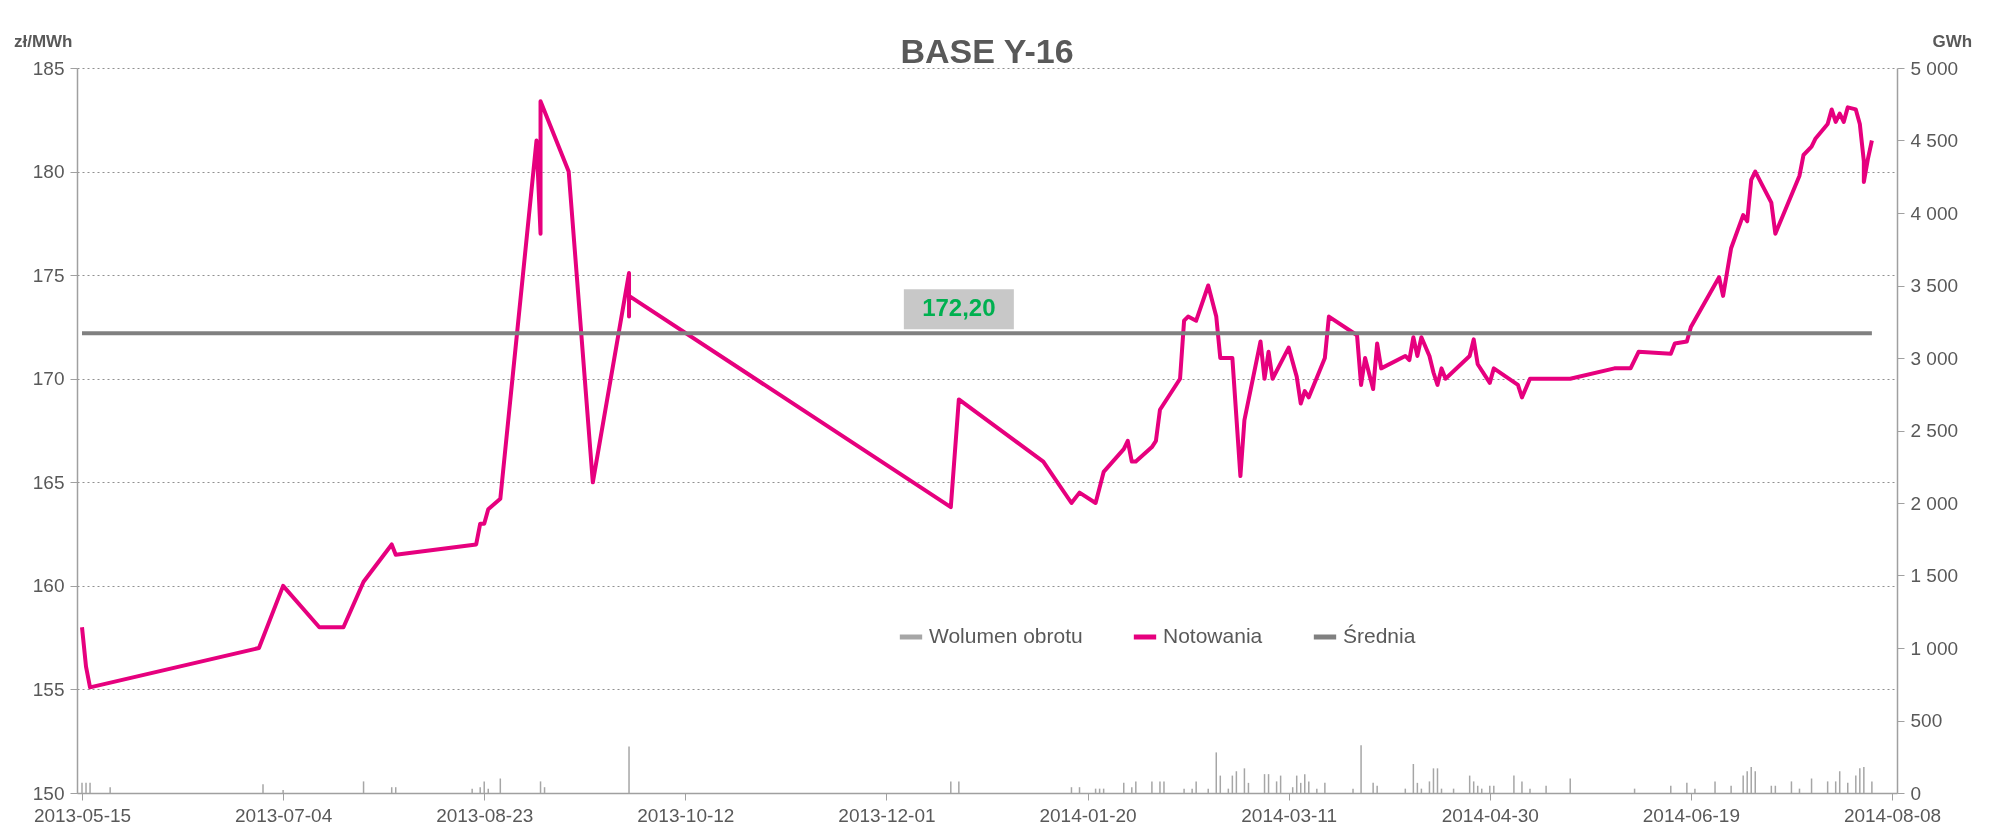  Describe the element at coordinates (48, 379) in the screenshot. I see `y-tick-label: 170` at that location.